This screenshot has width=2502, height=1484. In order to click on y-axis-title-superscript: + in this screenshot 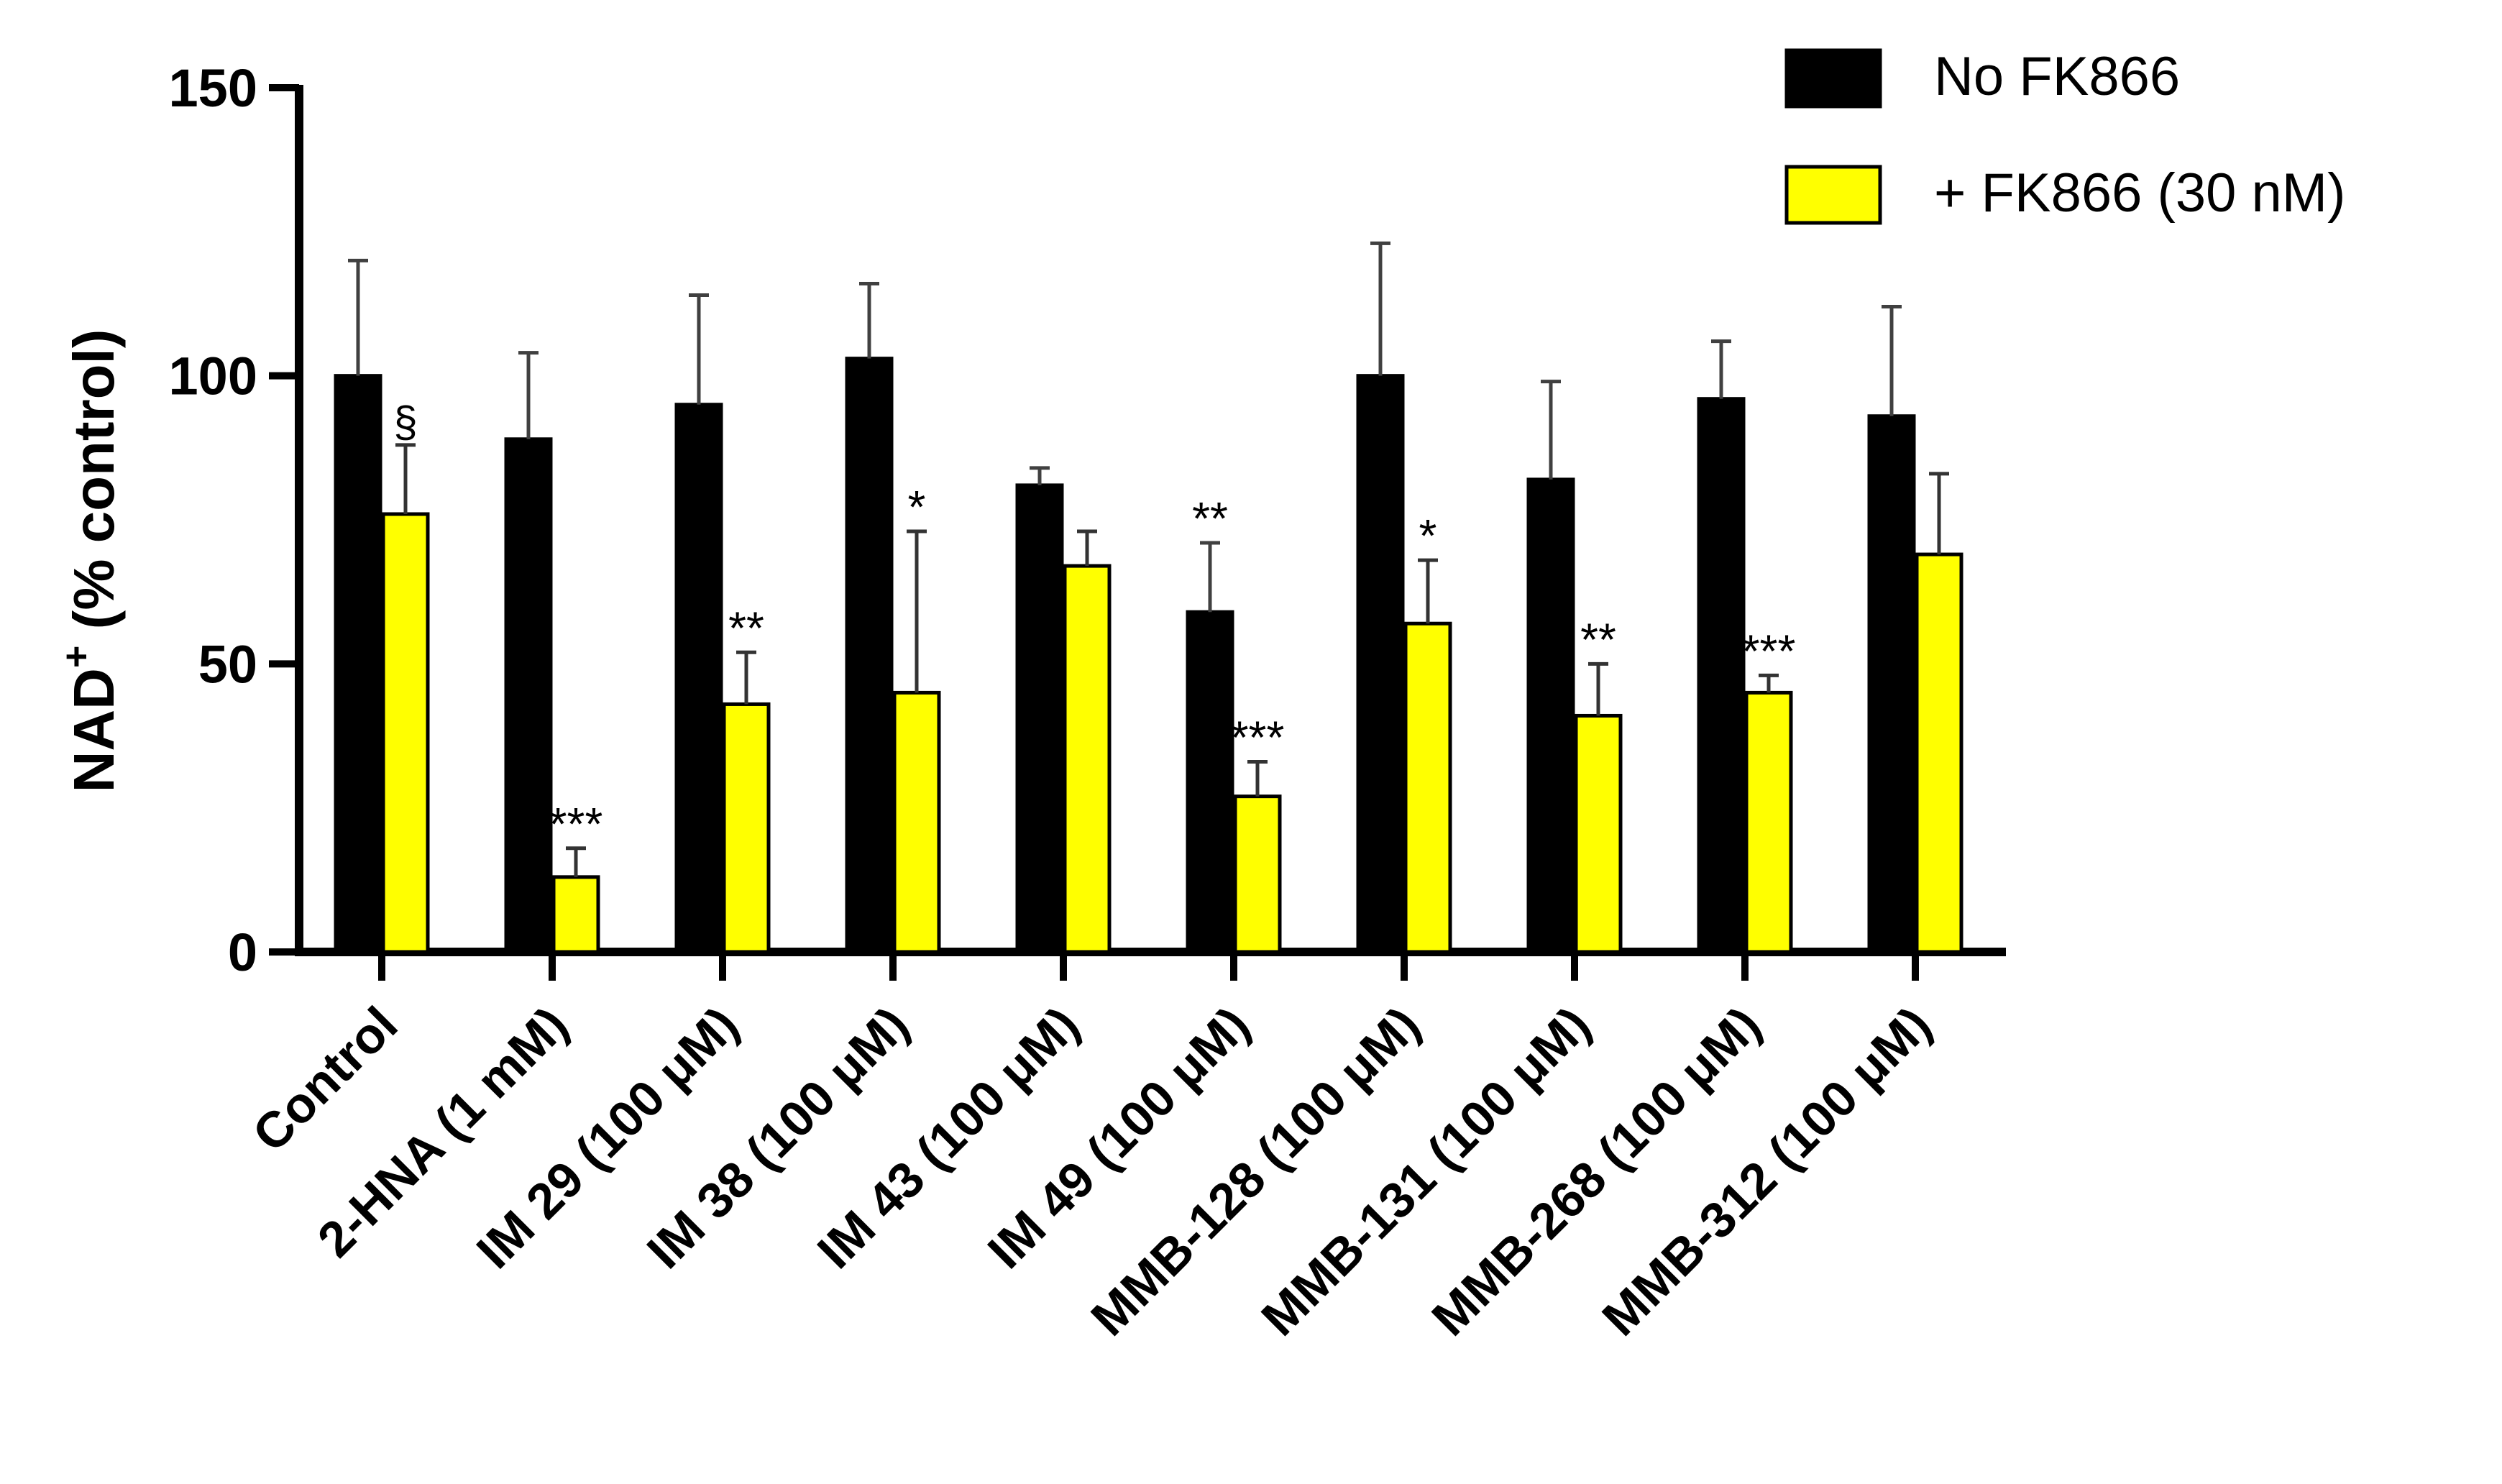, I will do `click(77, 657)`.